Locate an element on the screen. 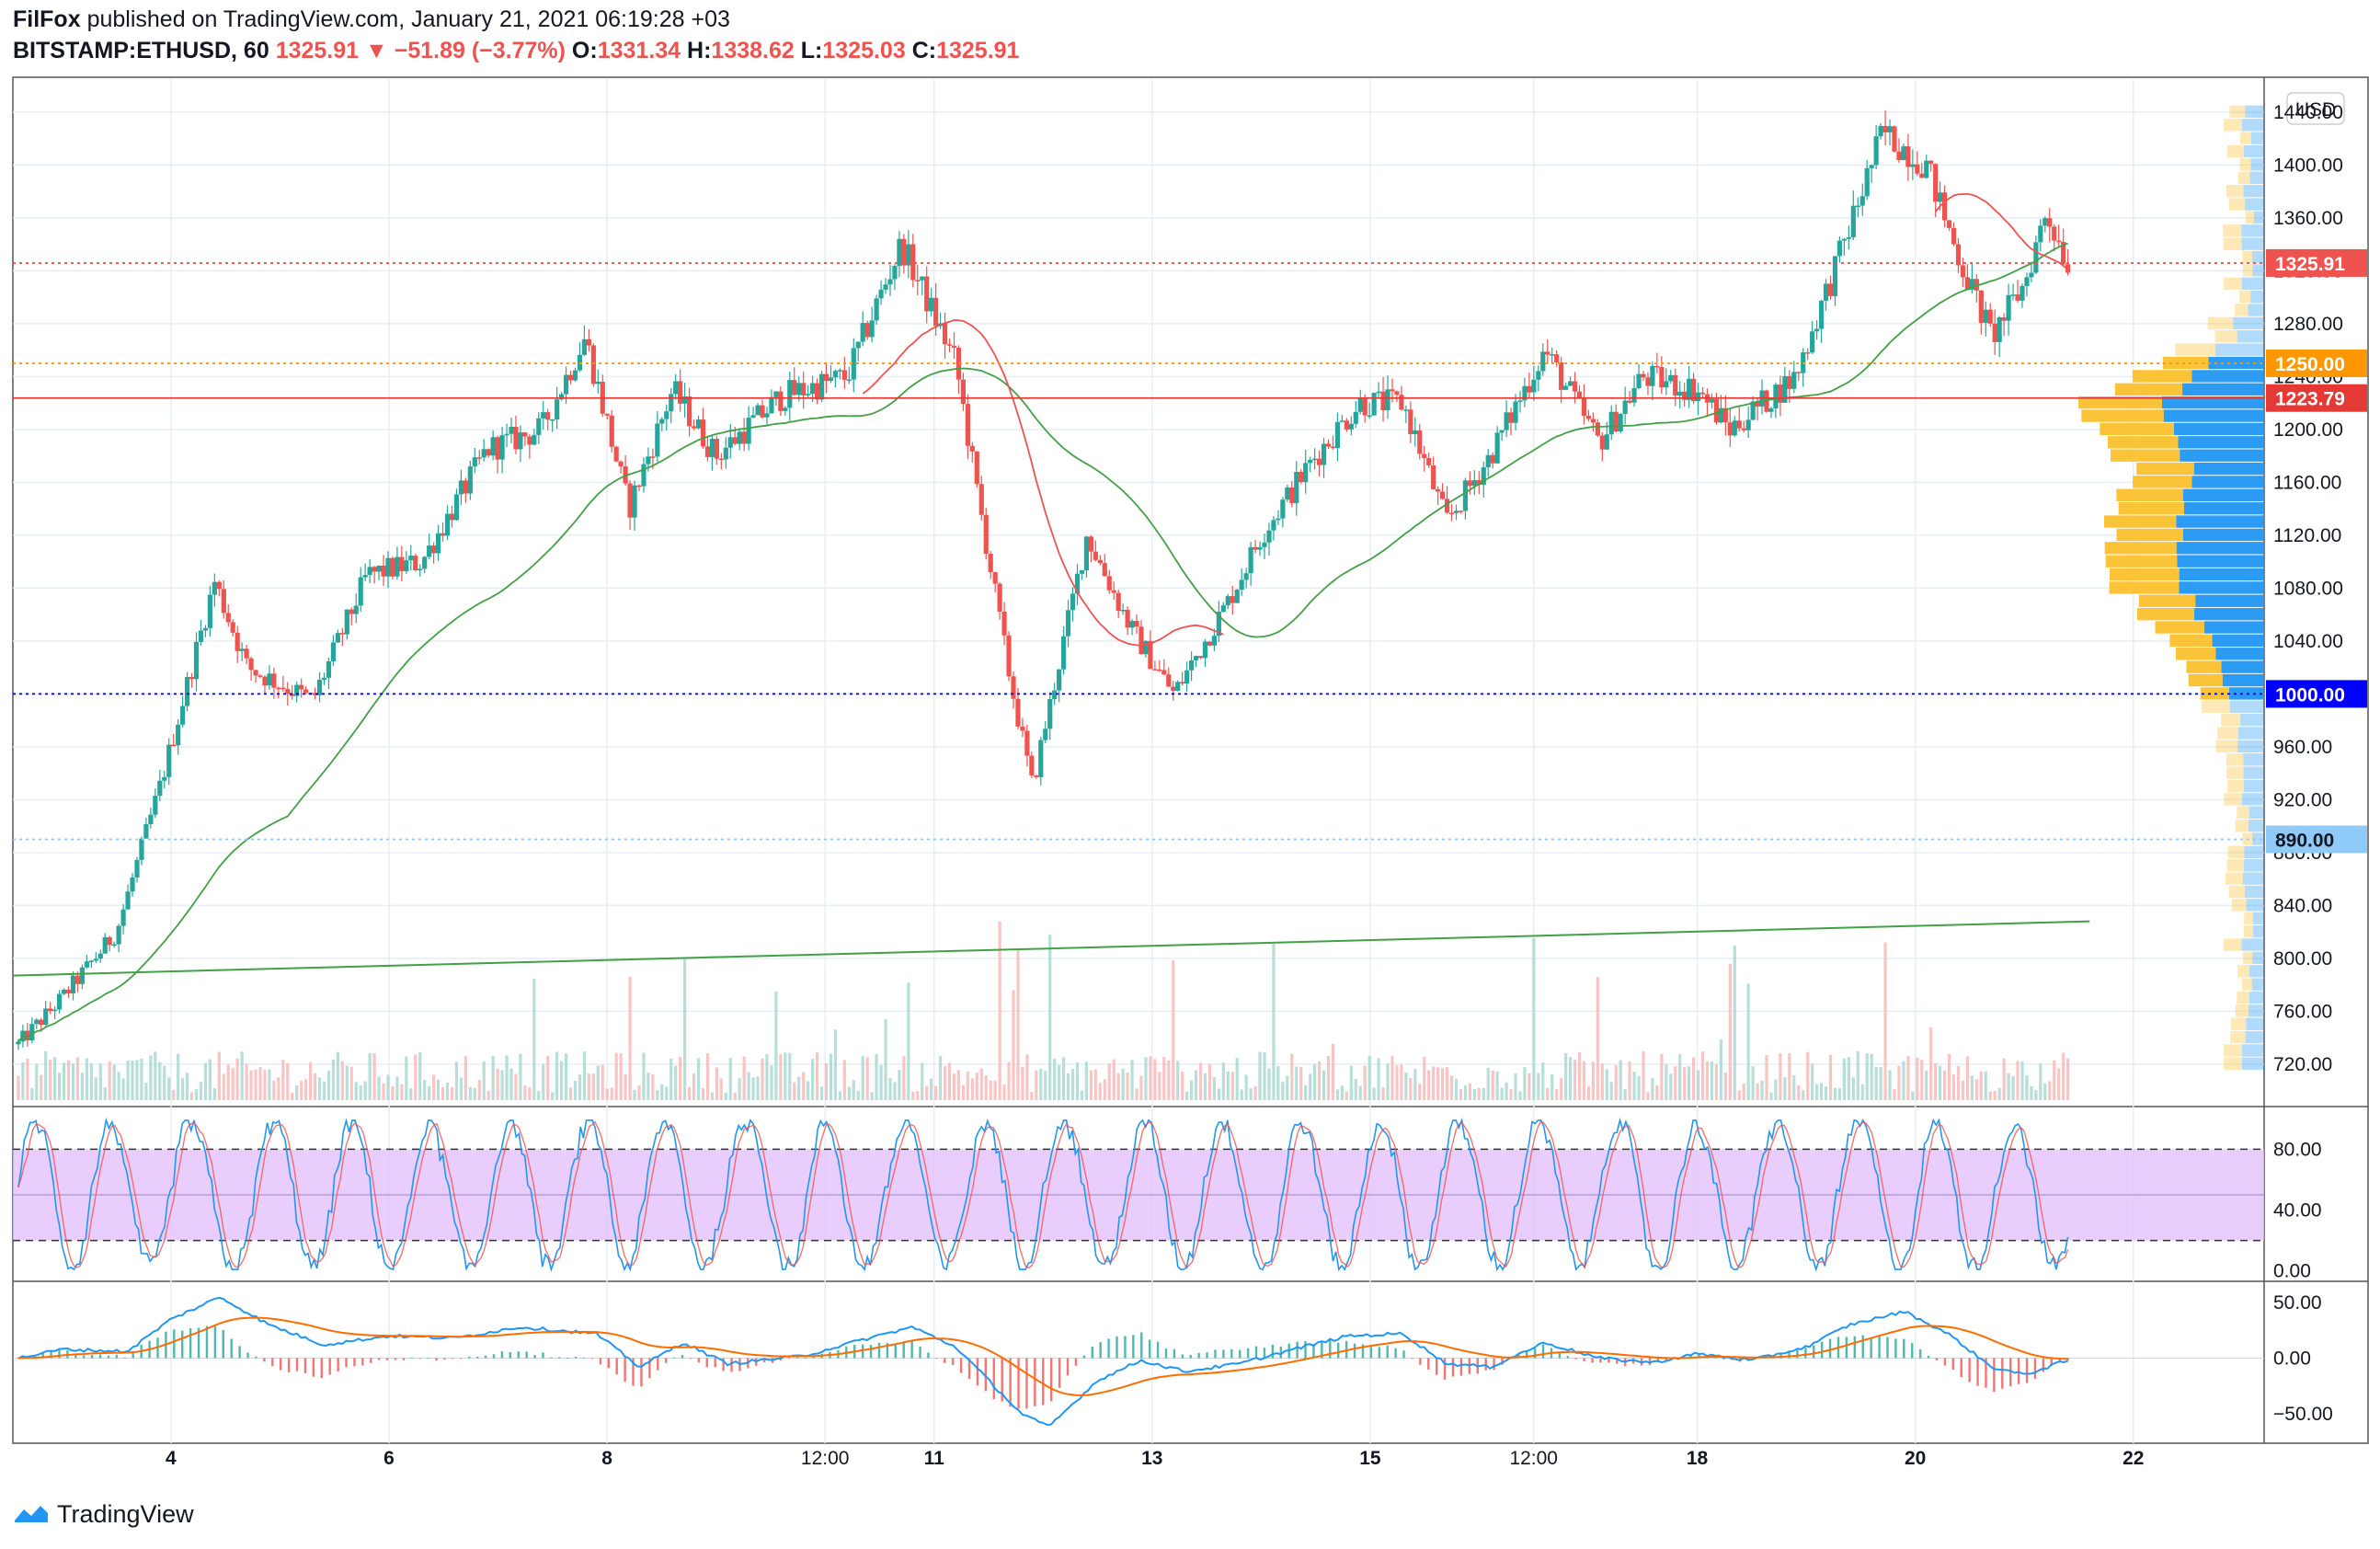 This screenshot has width=2380, height=1549. x-tick-3: 12:00 is located at coordinates (825, 1458).